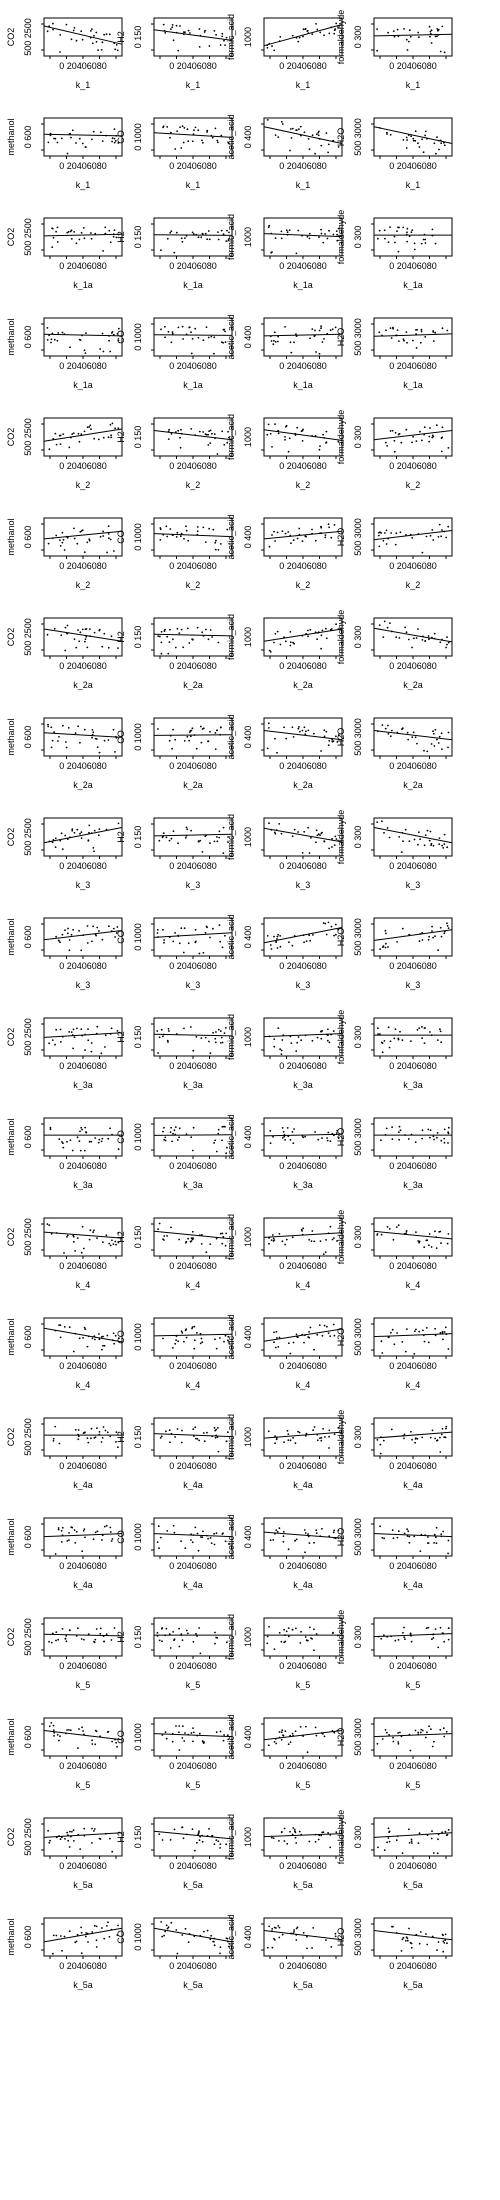  Describe the element at coordinates (231, 1837) in the screenshot. I see `y-axis-label: formic_acid` at that location.